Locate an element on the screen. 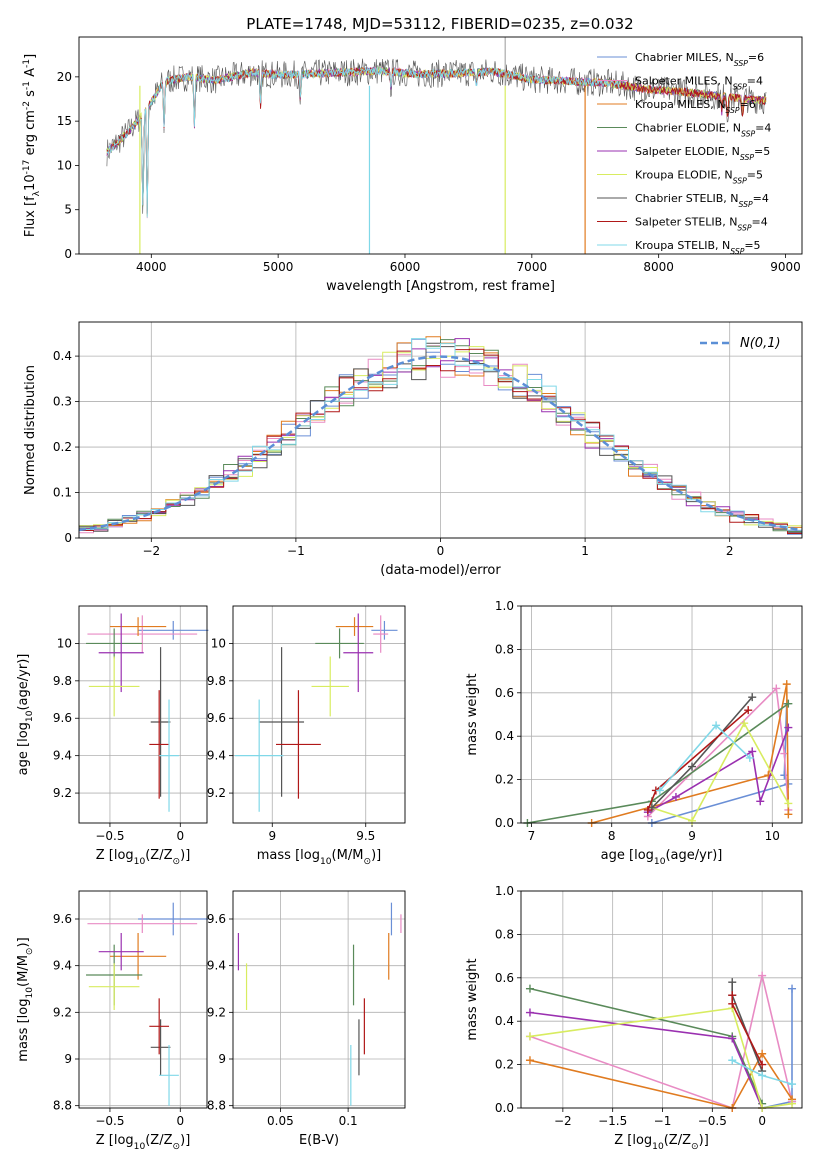 Image resolution: width=819 pixels, height=1170 pixels. y-tick-label: 1.0 is located at coordinates (504, 606).